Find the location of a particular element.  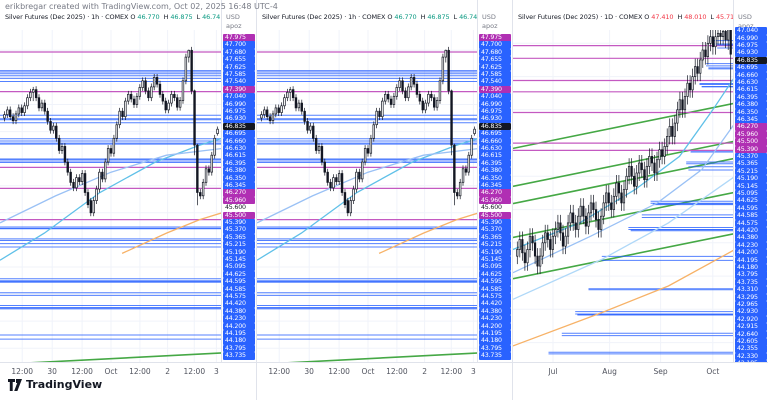

level-price-label: 44.420 is located at coordinates (239, 304).